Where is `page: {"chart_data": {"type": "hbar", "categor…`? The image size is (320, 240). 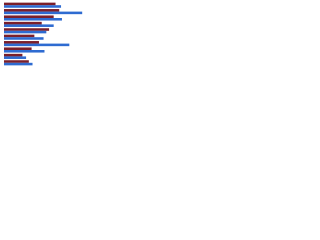 page: {"chart_data": {"type": "hbar", "categor… is located at coordinates (50, 35).